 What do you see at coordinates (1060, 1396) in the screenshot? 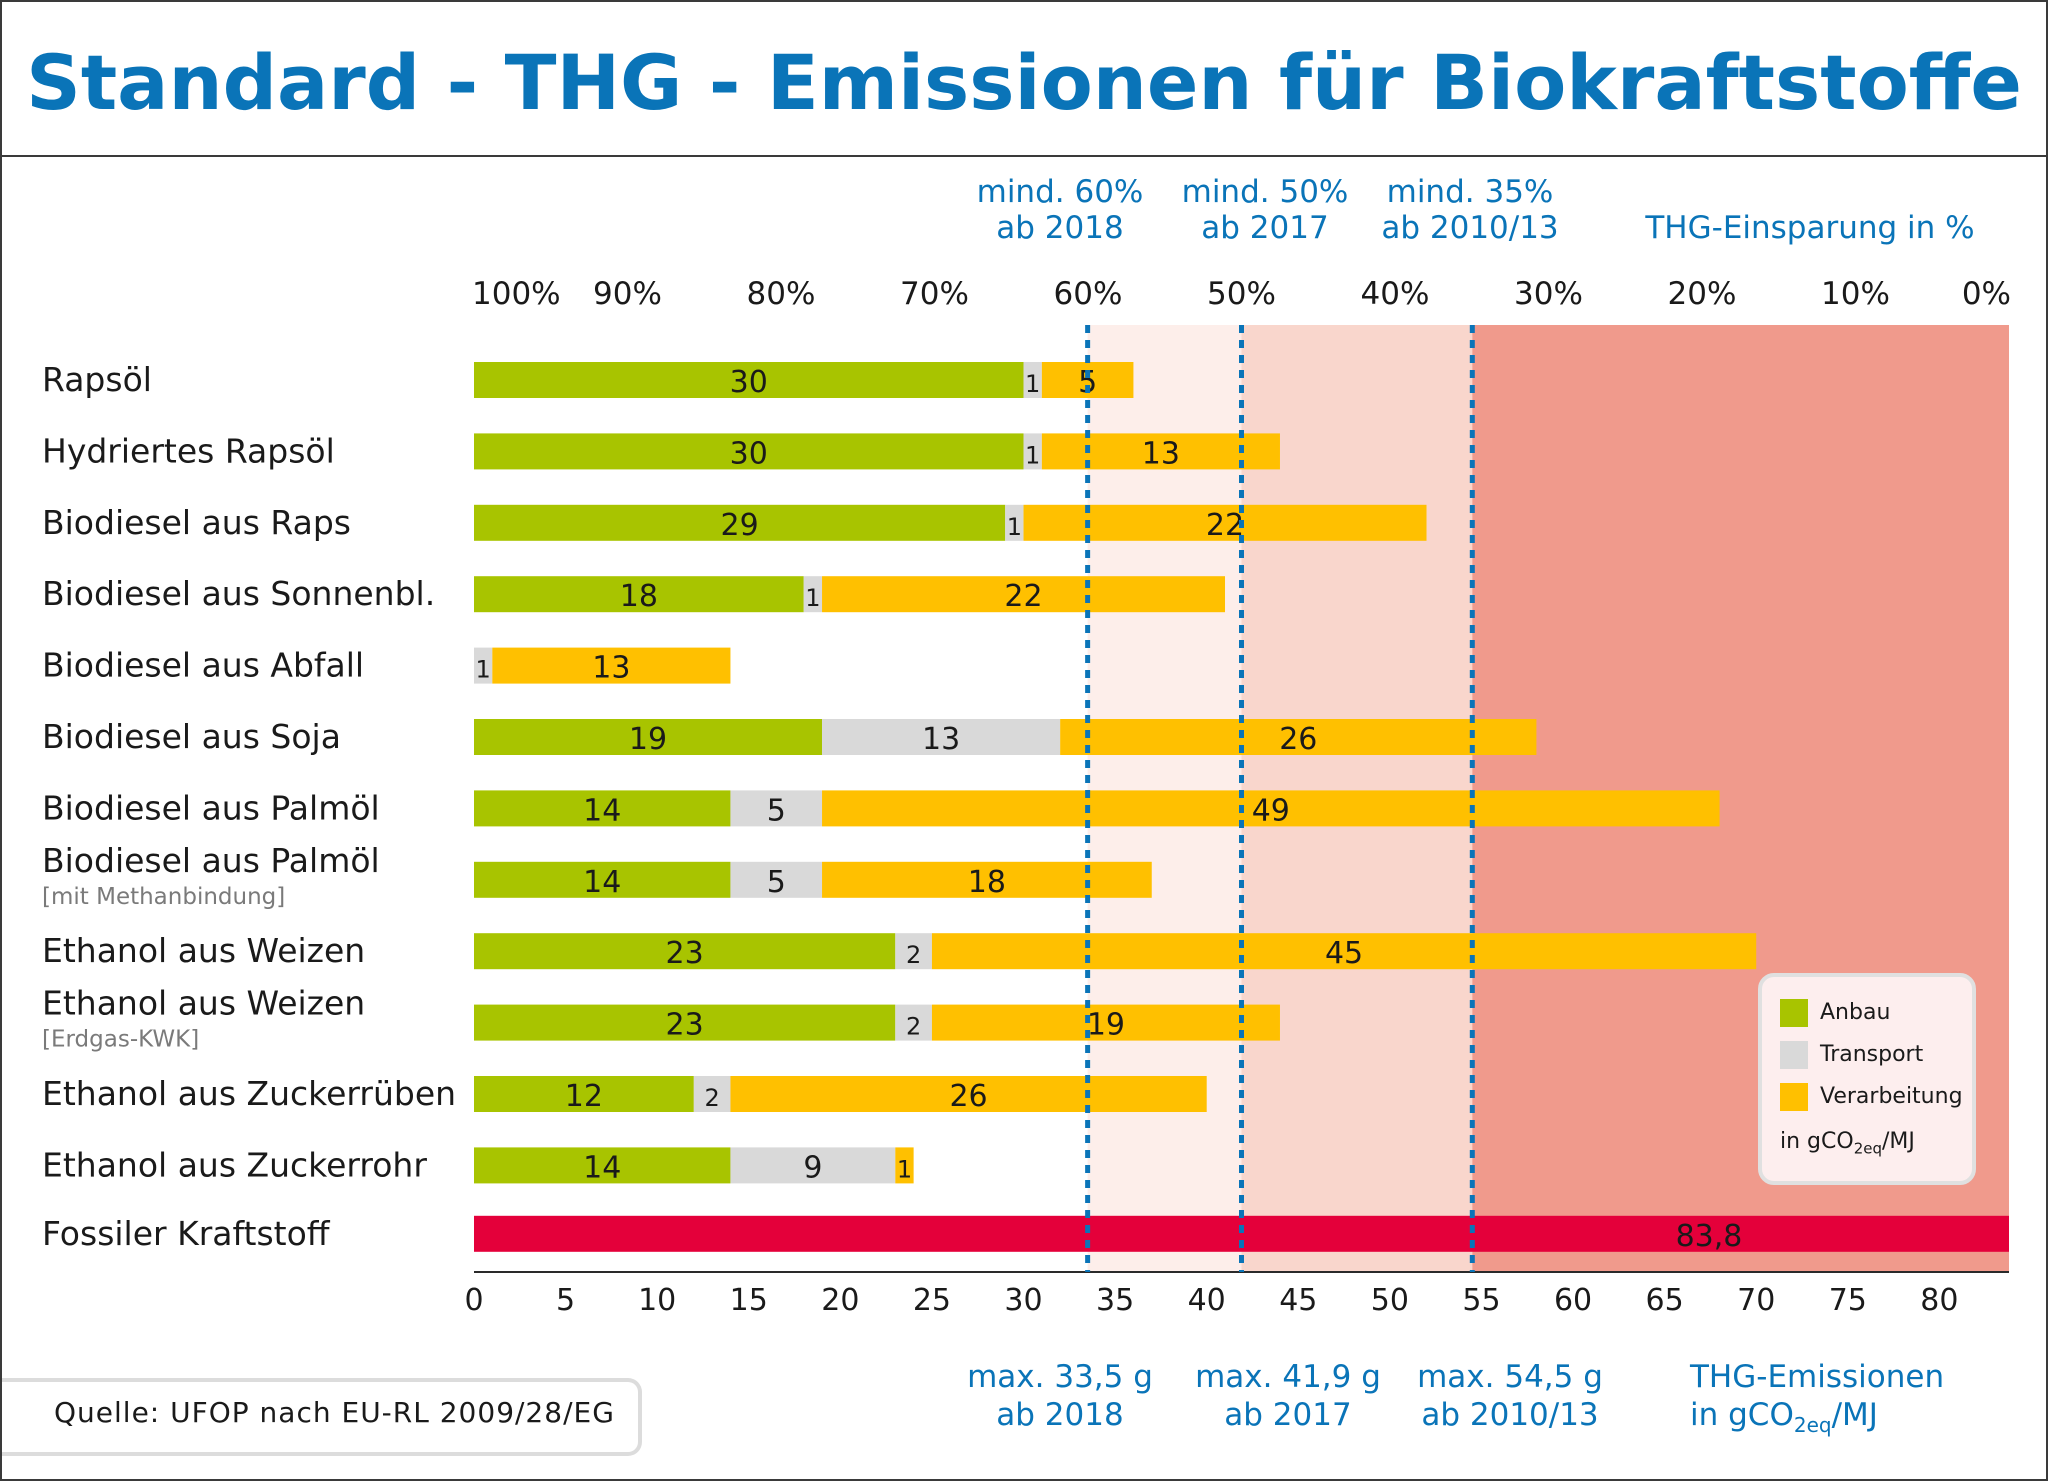
I see `bottom-note-33-5: max. 33,5 g ab 2018` at bounding box center [1060, 1396].